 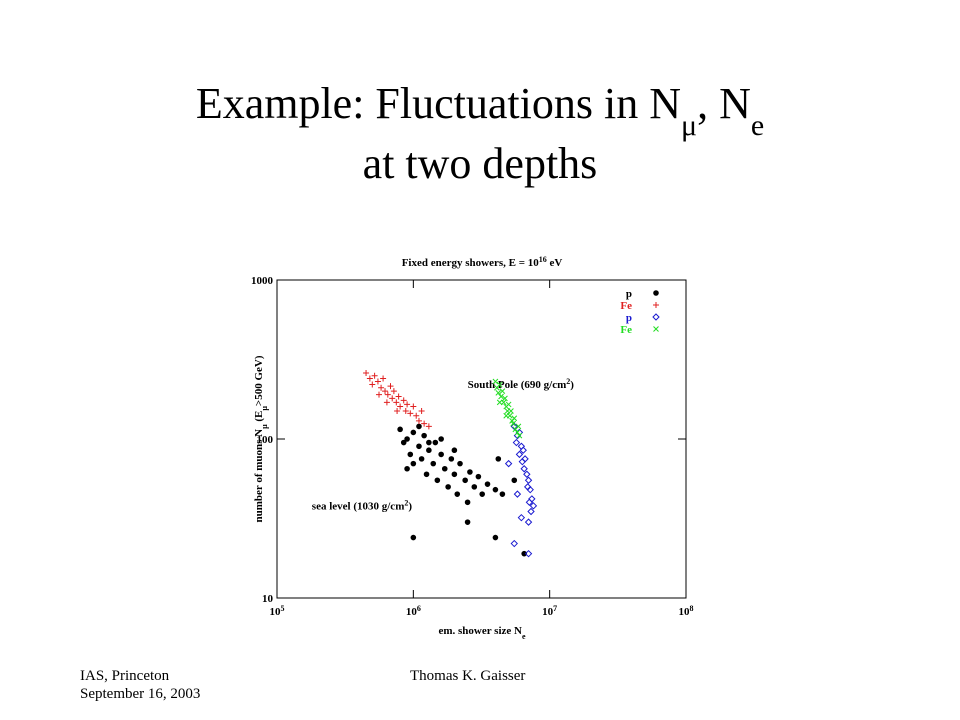 What do you see at coordinates (724, 103) in the screenshot?
I see `text-part: , N` at bounding box center [724, 103].